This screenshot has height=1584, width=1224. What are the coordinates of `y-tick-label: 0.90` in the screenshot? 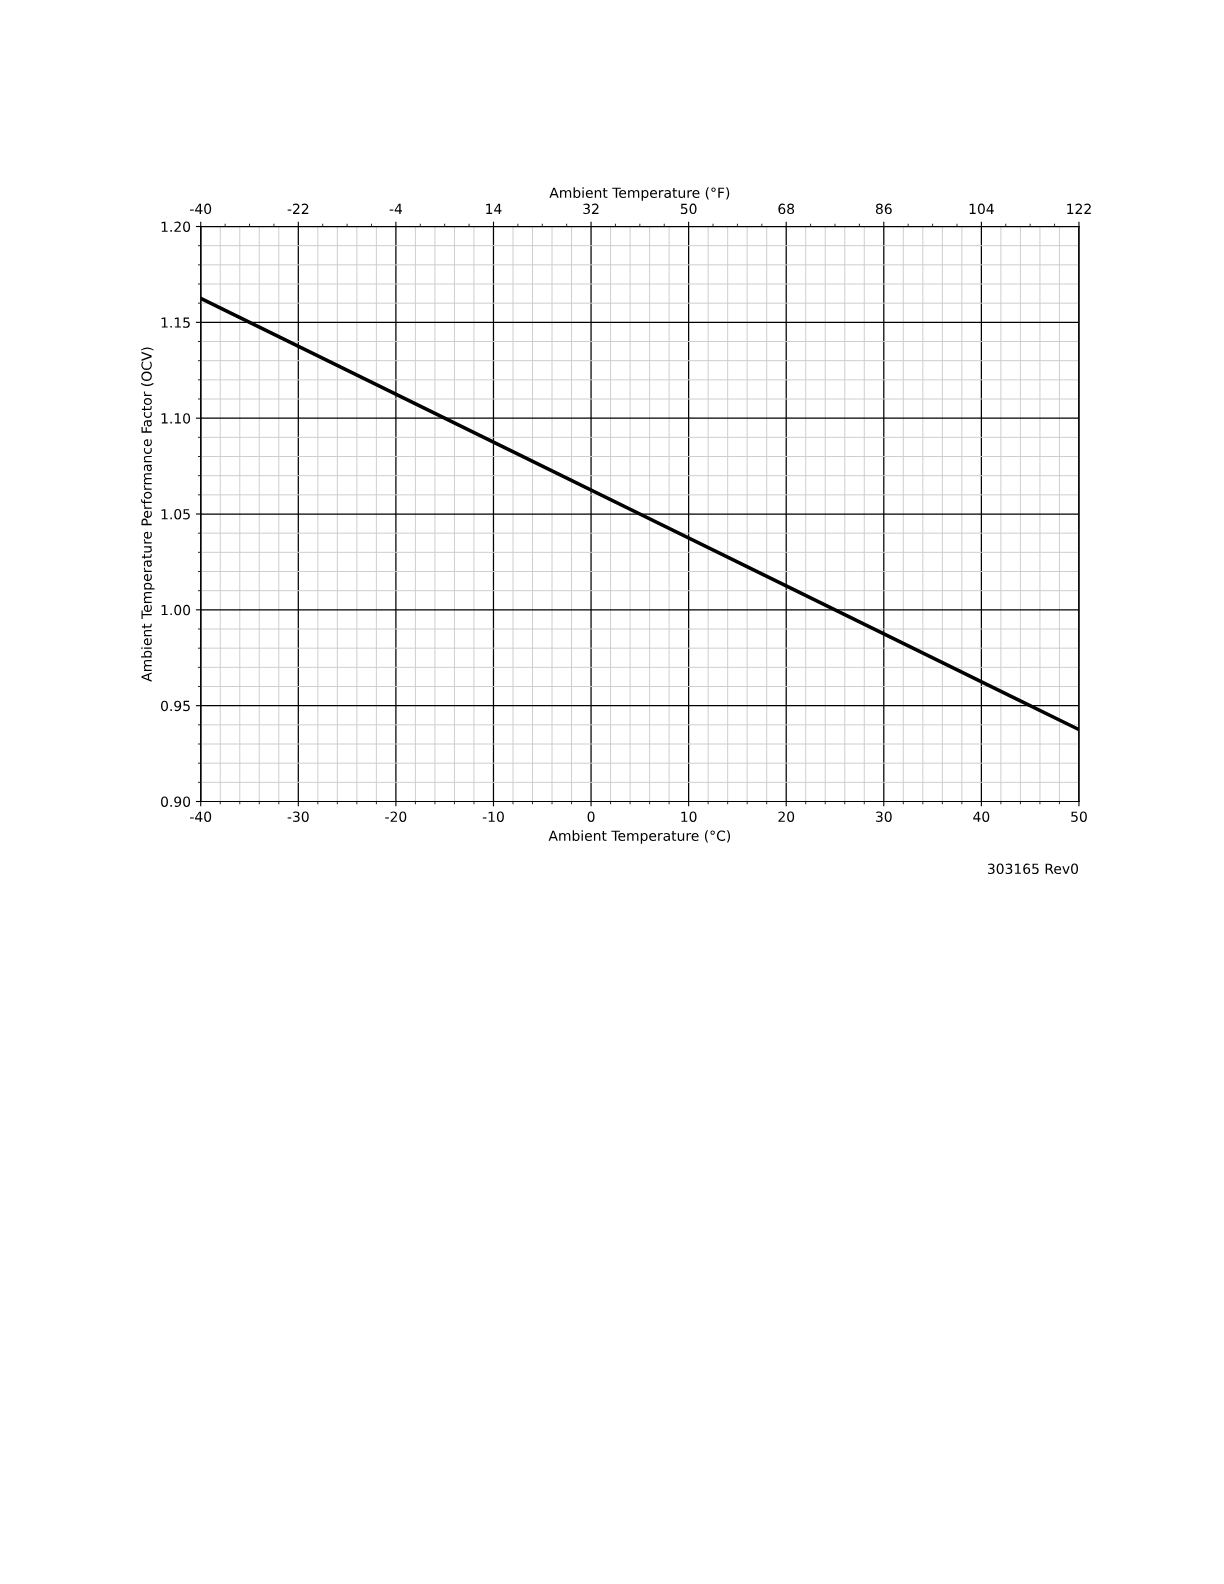 It's located at (176, 801).